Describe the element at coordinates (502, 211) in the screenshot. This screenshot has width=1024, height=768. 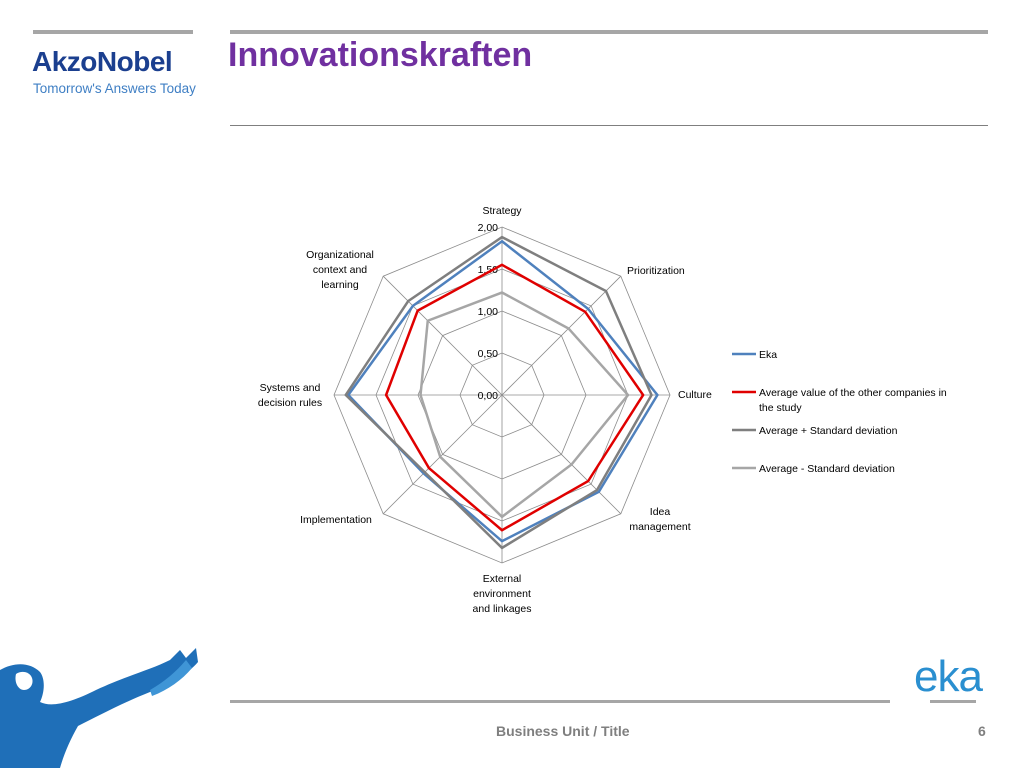
I see `axis-label: Strategy` at that location.